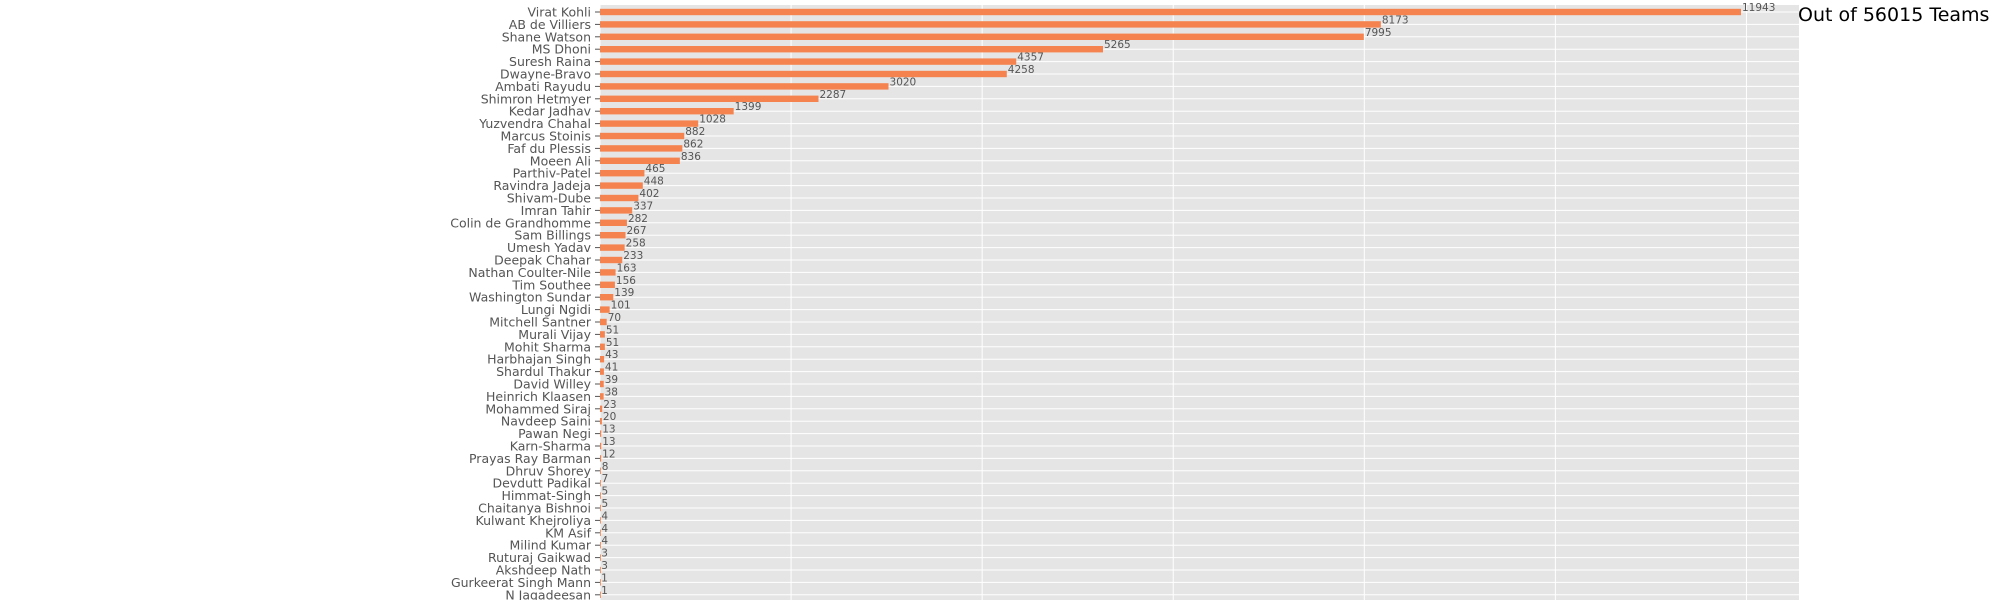  Describe the element at coordinates (539, 359) in the screenshot. I see `category-label: Harbhajan Singh` at that location.